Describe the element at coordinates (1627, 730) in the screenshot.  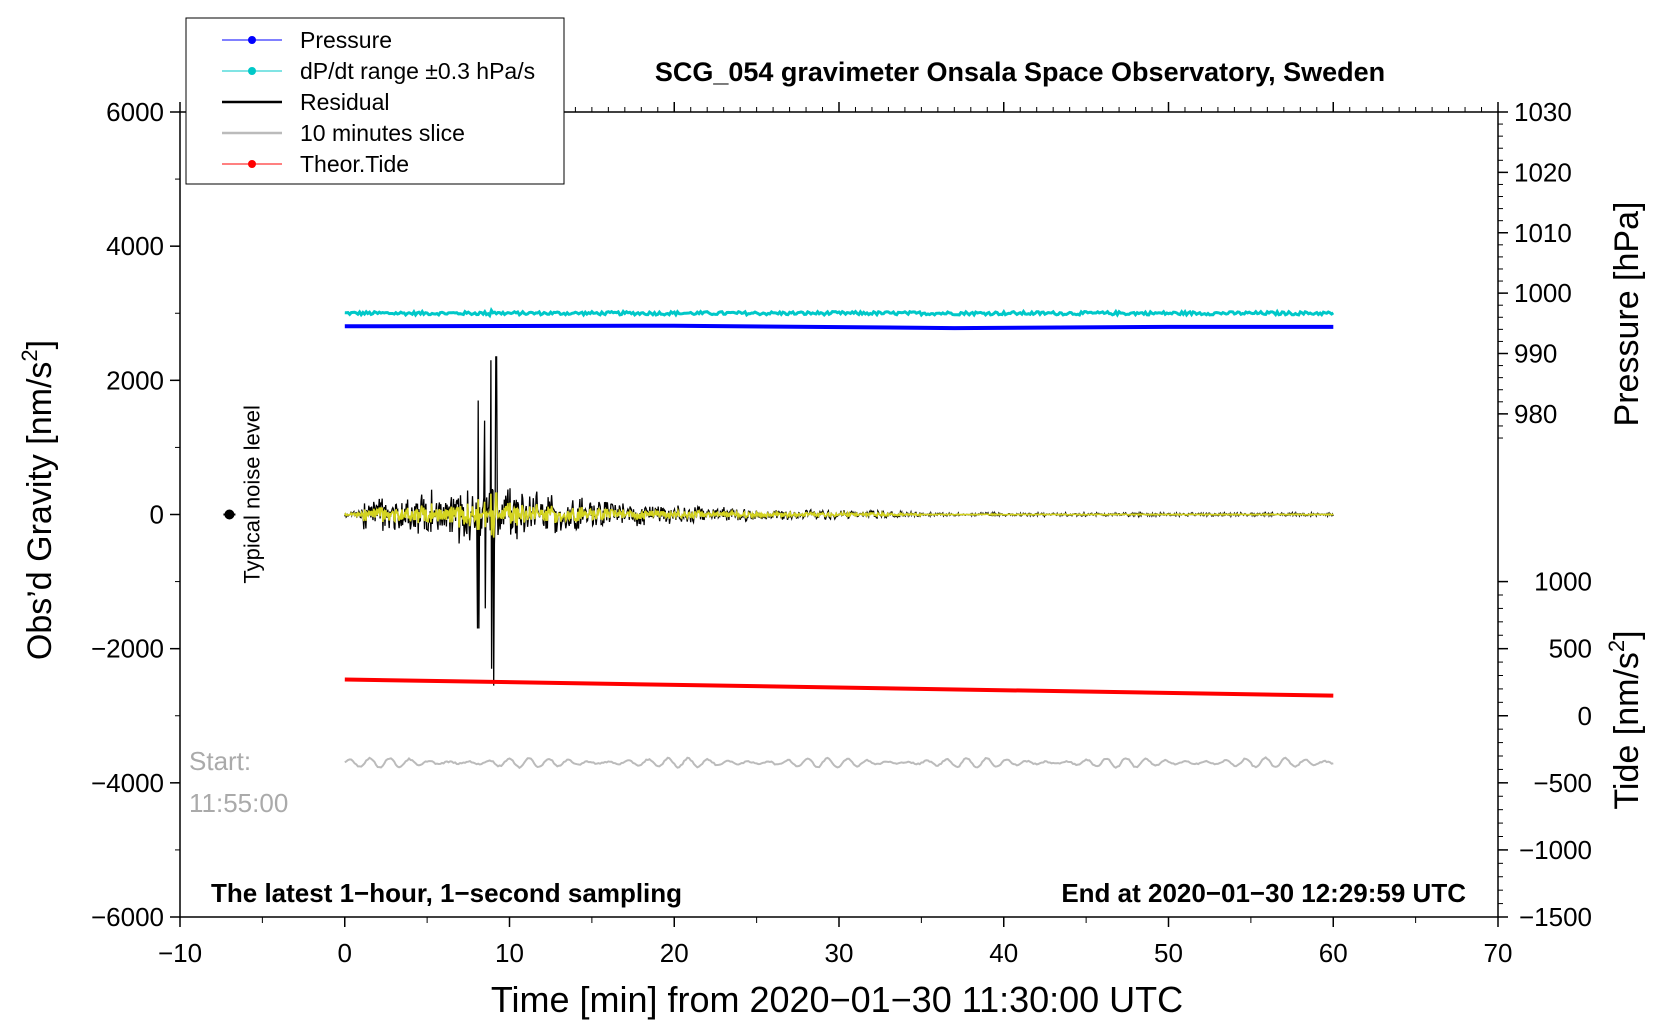
I see `tide-axis-label-main: Tide [nm/s` at that location.